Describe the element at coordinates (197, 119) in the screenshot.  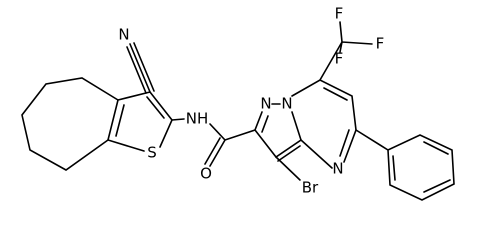
I see `atom-label: NH` at that location.